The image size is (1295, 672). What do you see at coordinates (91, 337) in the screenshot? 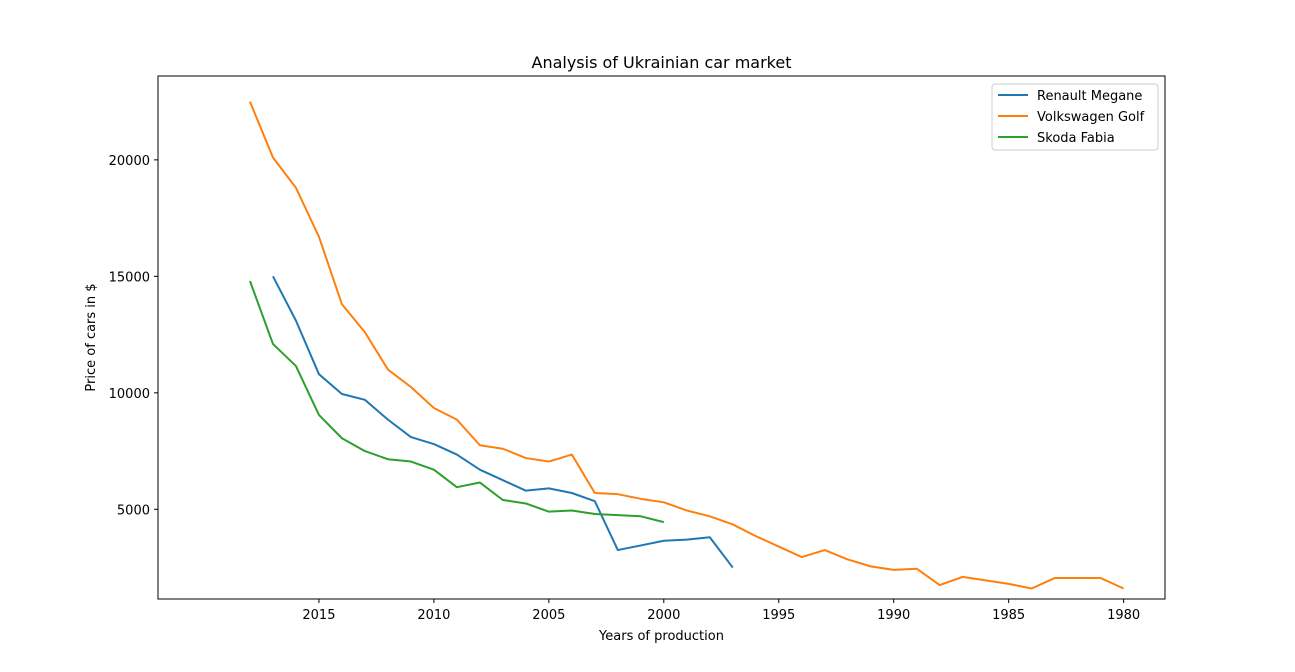
I see `y-axis-label: Price of cars in $` at bounding box center [91, 337].